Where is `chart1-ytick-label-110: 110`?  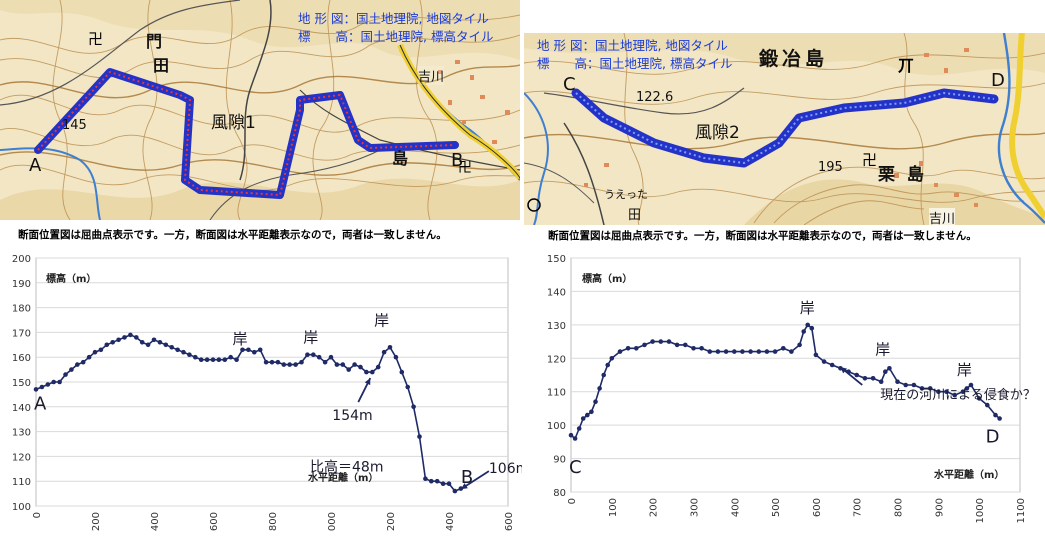
chart1-ytick-label-110: 110 is located at coordinates (21, 482).